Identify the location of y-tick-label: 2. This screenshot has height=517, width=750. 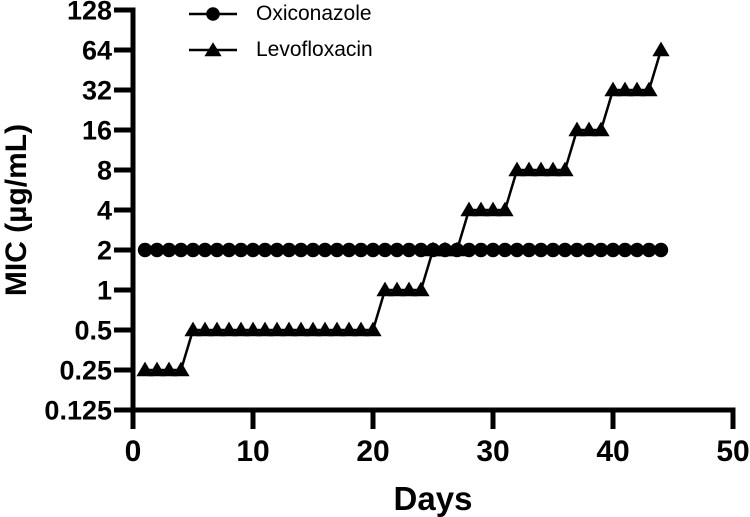
(104, 251).